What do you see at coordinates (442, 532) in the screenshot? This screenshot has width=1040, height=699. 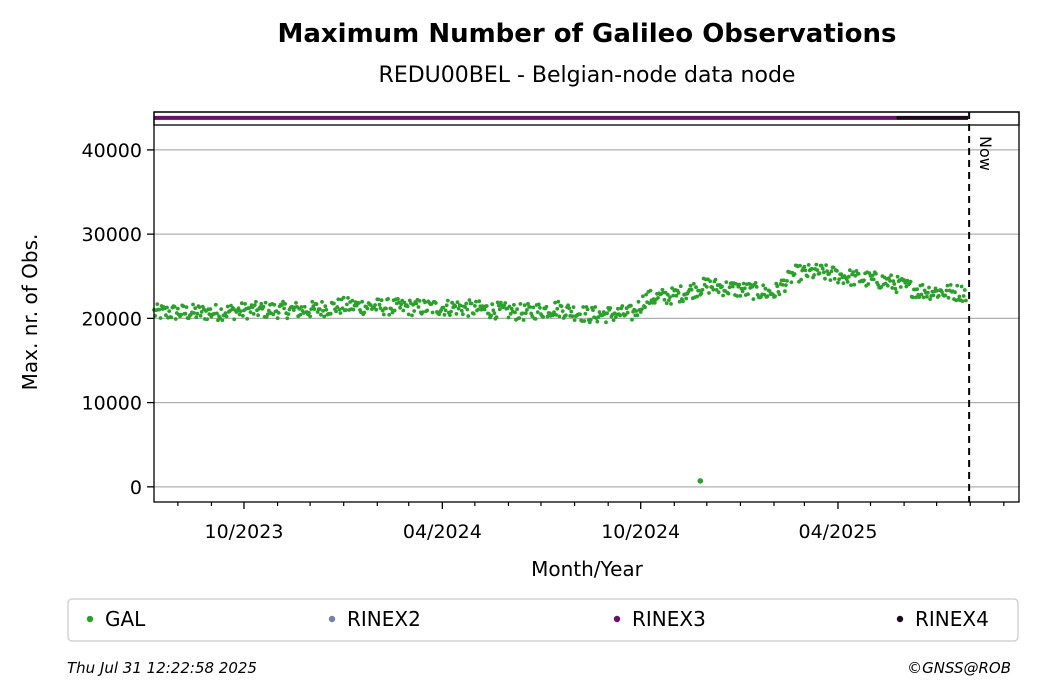 I see `x-tick-label: 04/2024` at bounding box center [442, 532].